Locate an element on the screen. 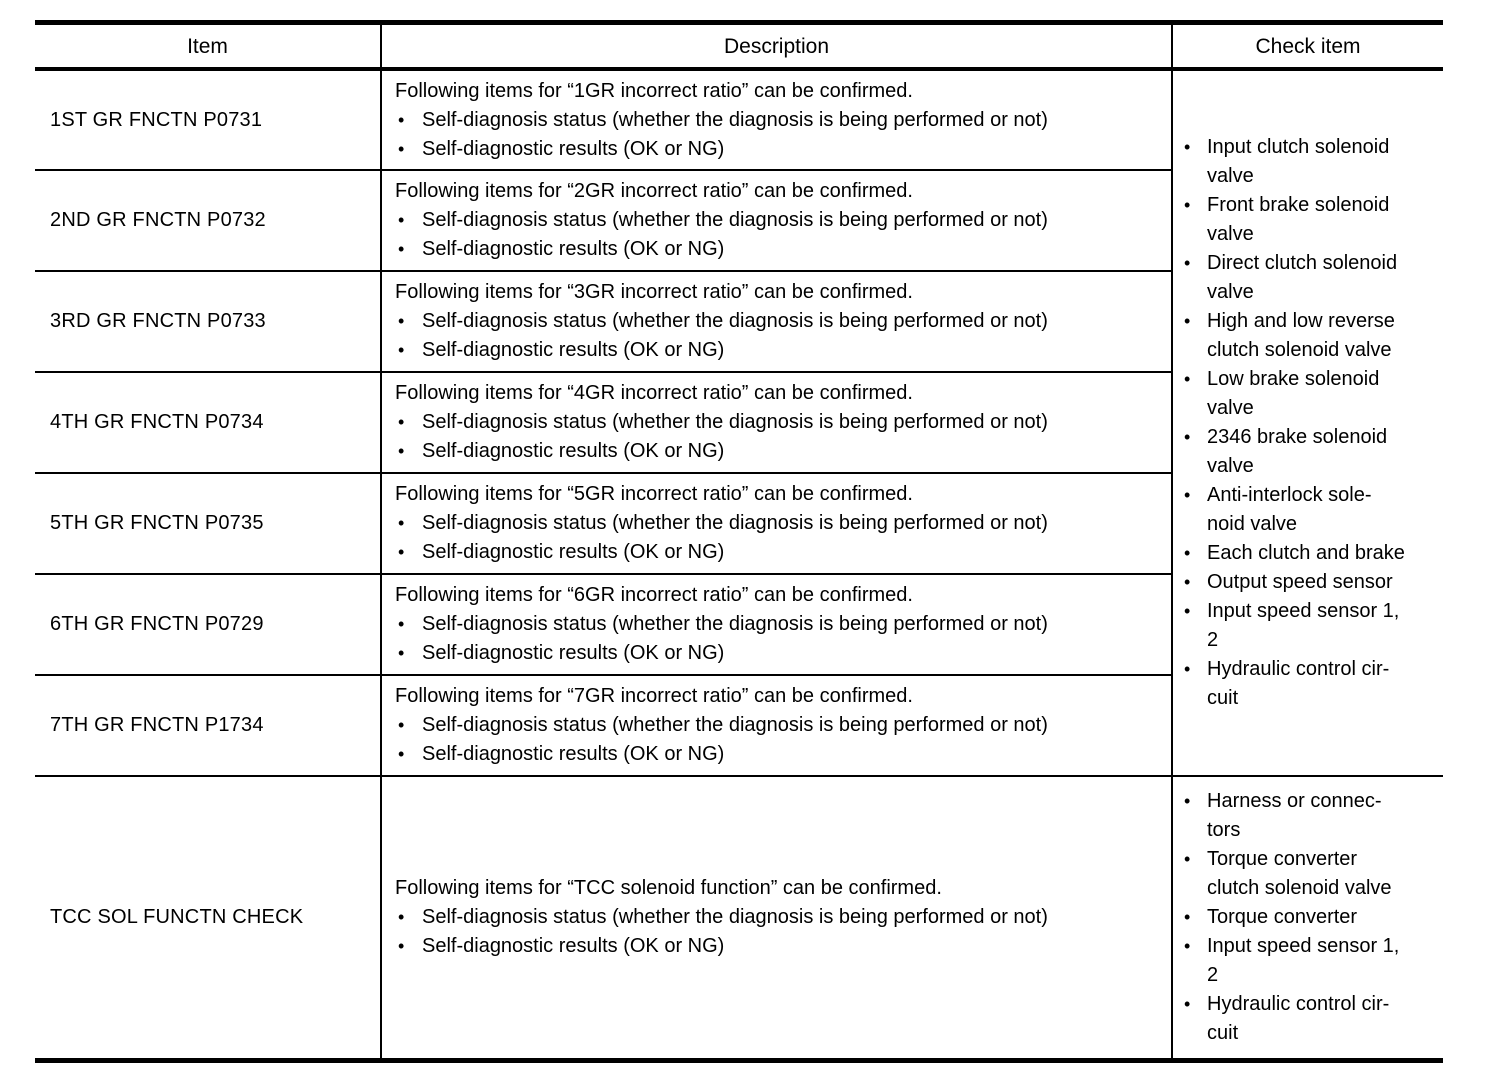 The height and width of the screenshot is (1072, 1504). check-item-text: Input speed sensor 1, 2 is located at coordinates (1303, 960).